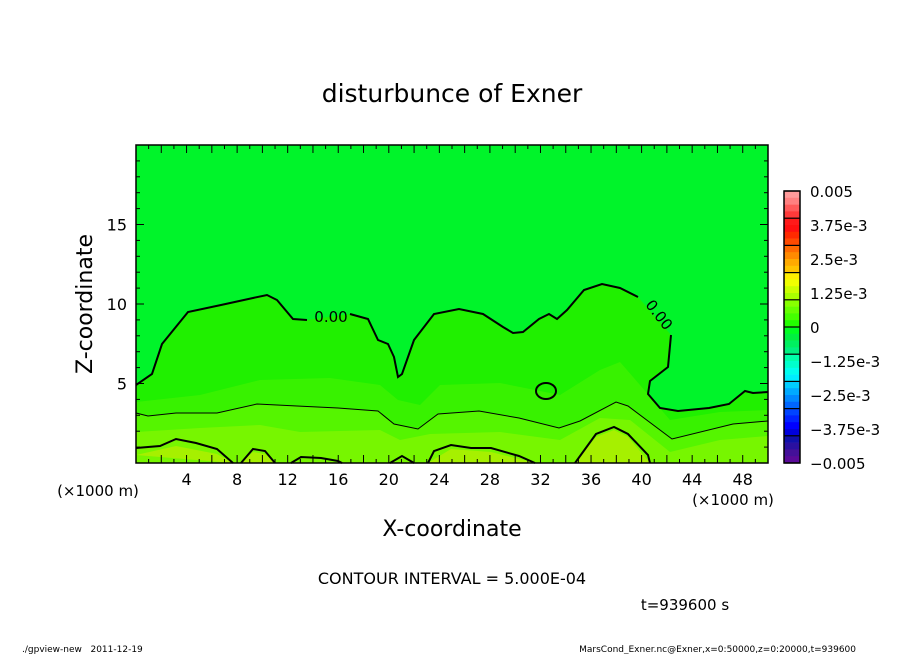 The width and height of the screenshot is (904, 654). Describe the element at coordinates (330, 317) in the screenshot. I see `contour-label: 0.00` at that location.